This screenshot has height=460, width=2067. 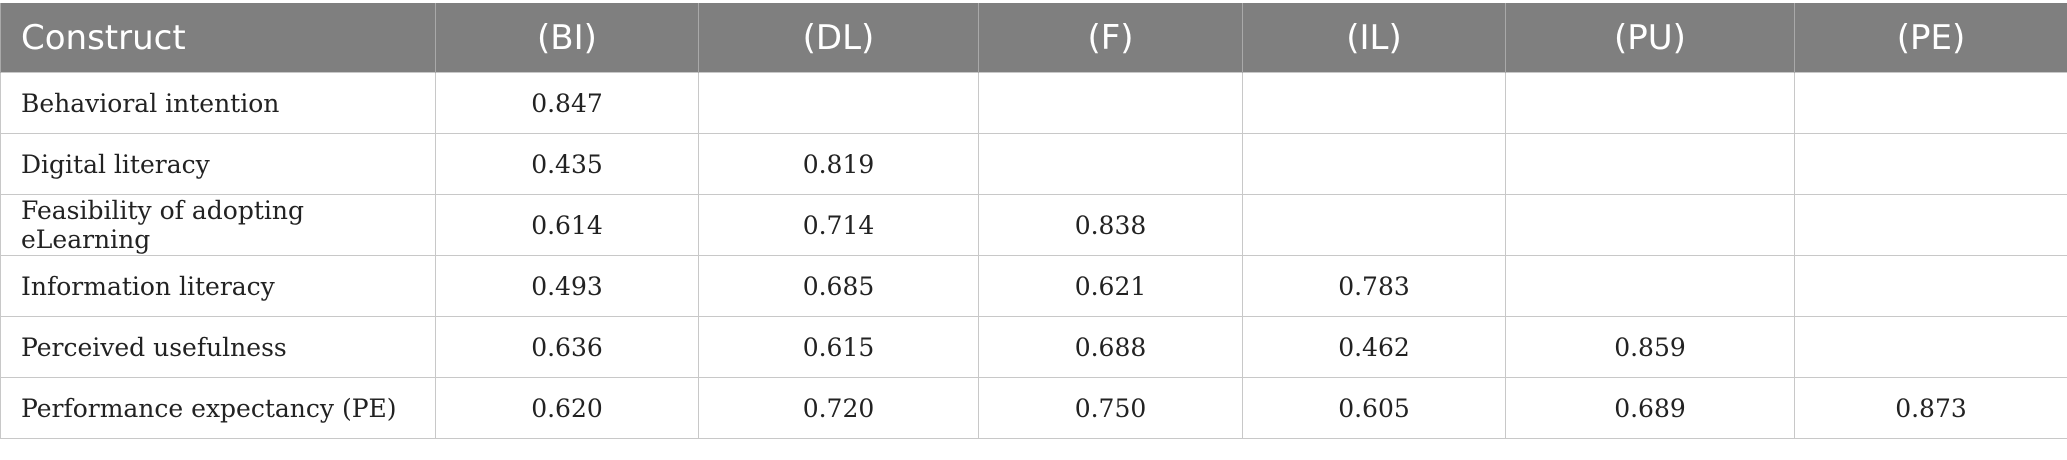 What do you see at coordinates (567, 347) in the screenshot?
I see `table-cell: 0.636` at bounding box center [567, 347].